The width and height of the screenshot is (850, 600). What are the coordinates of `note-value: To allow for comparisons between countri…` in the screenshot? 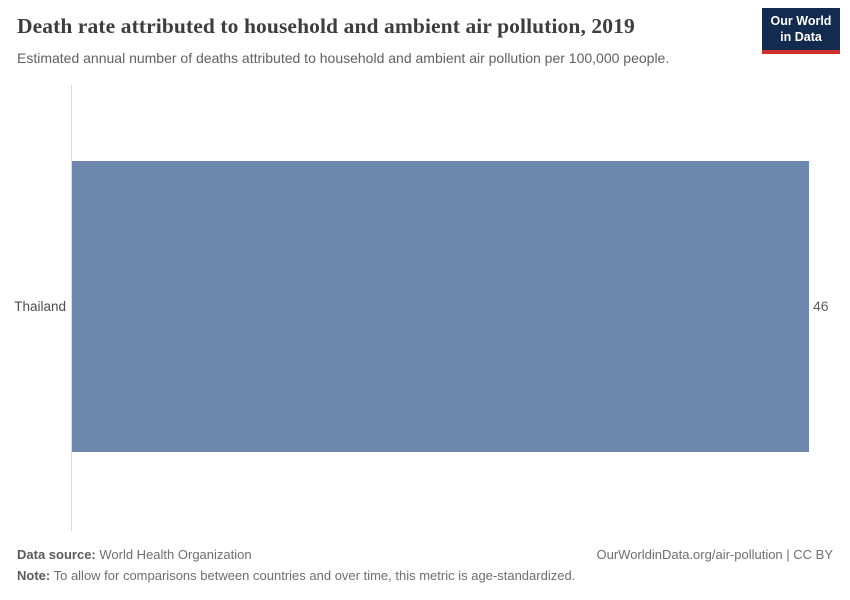 It's located at (313, 575).